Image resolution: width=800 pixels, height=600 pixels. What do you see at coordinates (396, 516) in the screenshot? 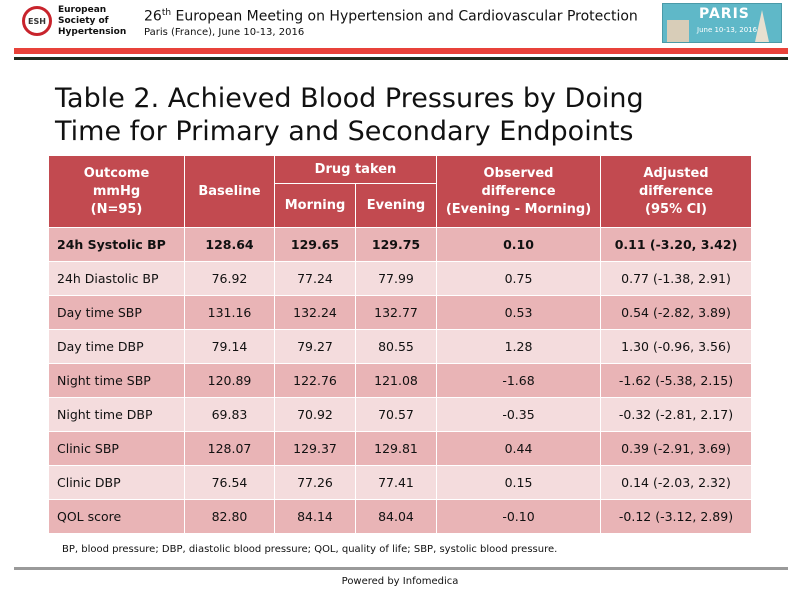
I see `cell-evening: 84.04` at bounding box center [396, 516].